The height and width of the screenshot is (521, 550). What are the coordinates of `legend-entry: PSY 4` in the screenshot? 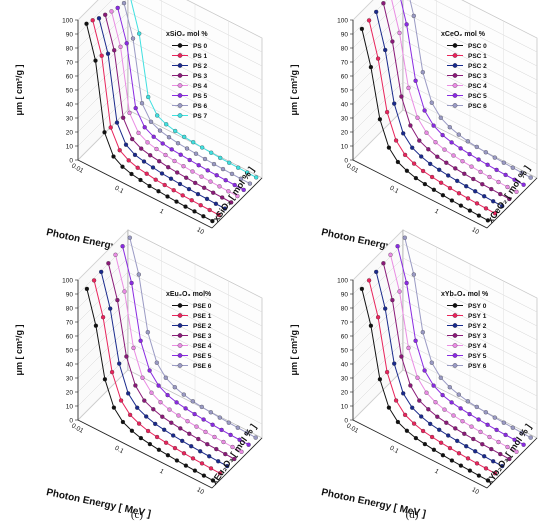 It's located at (477, 346).